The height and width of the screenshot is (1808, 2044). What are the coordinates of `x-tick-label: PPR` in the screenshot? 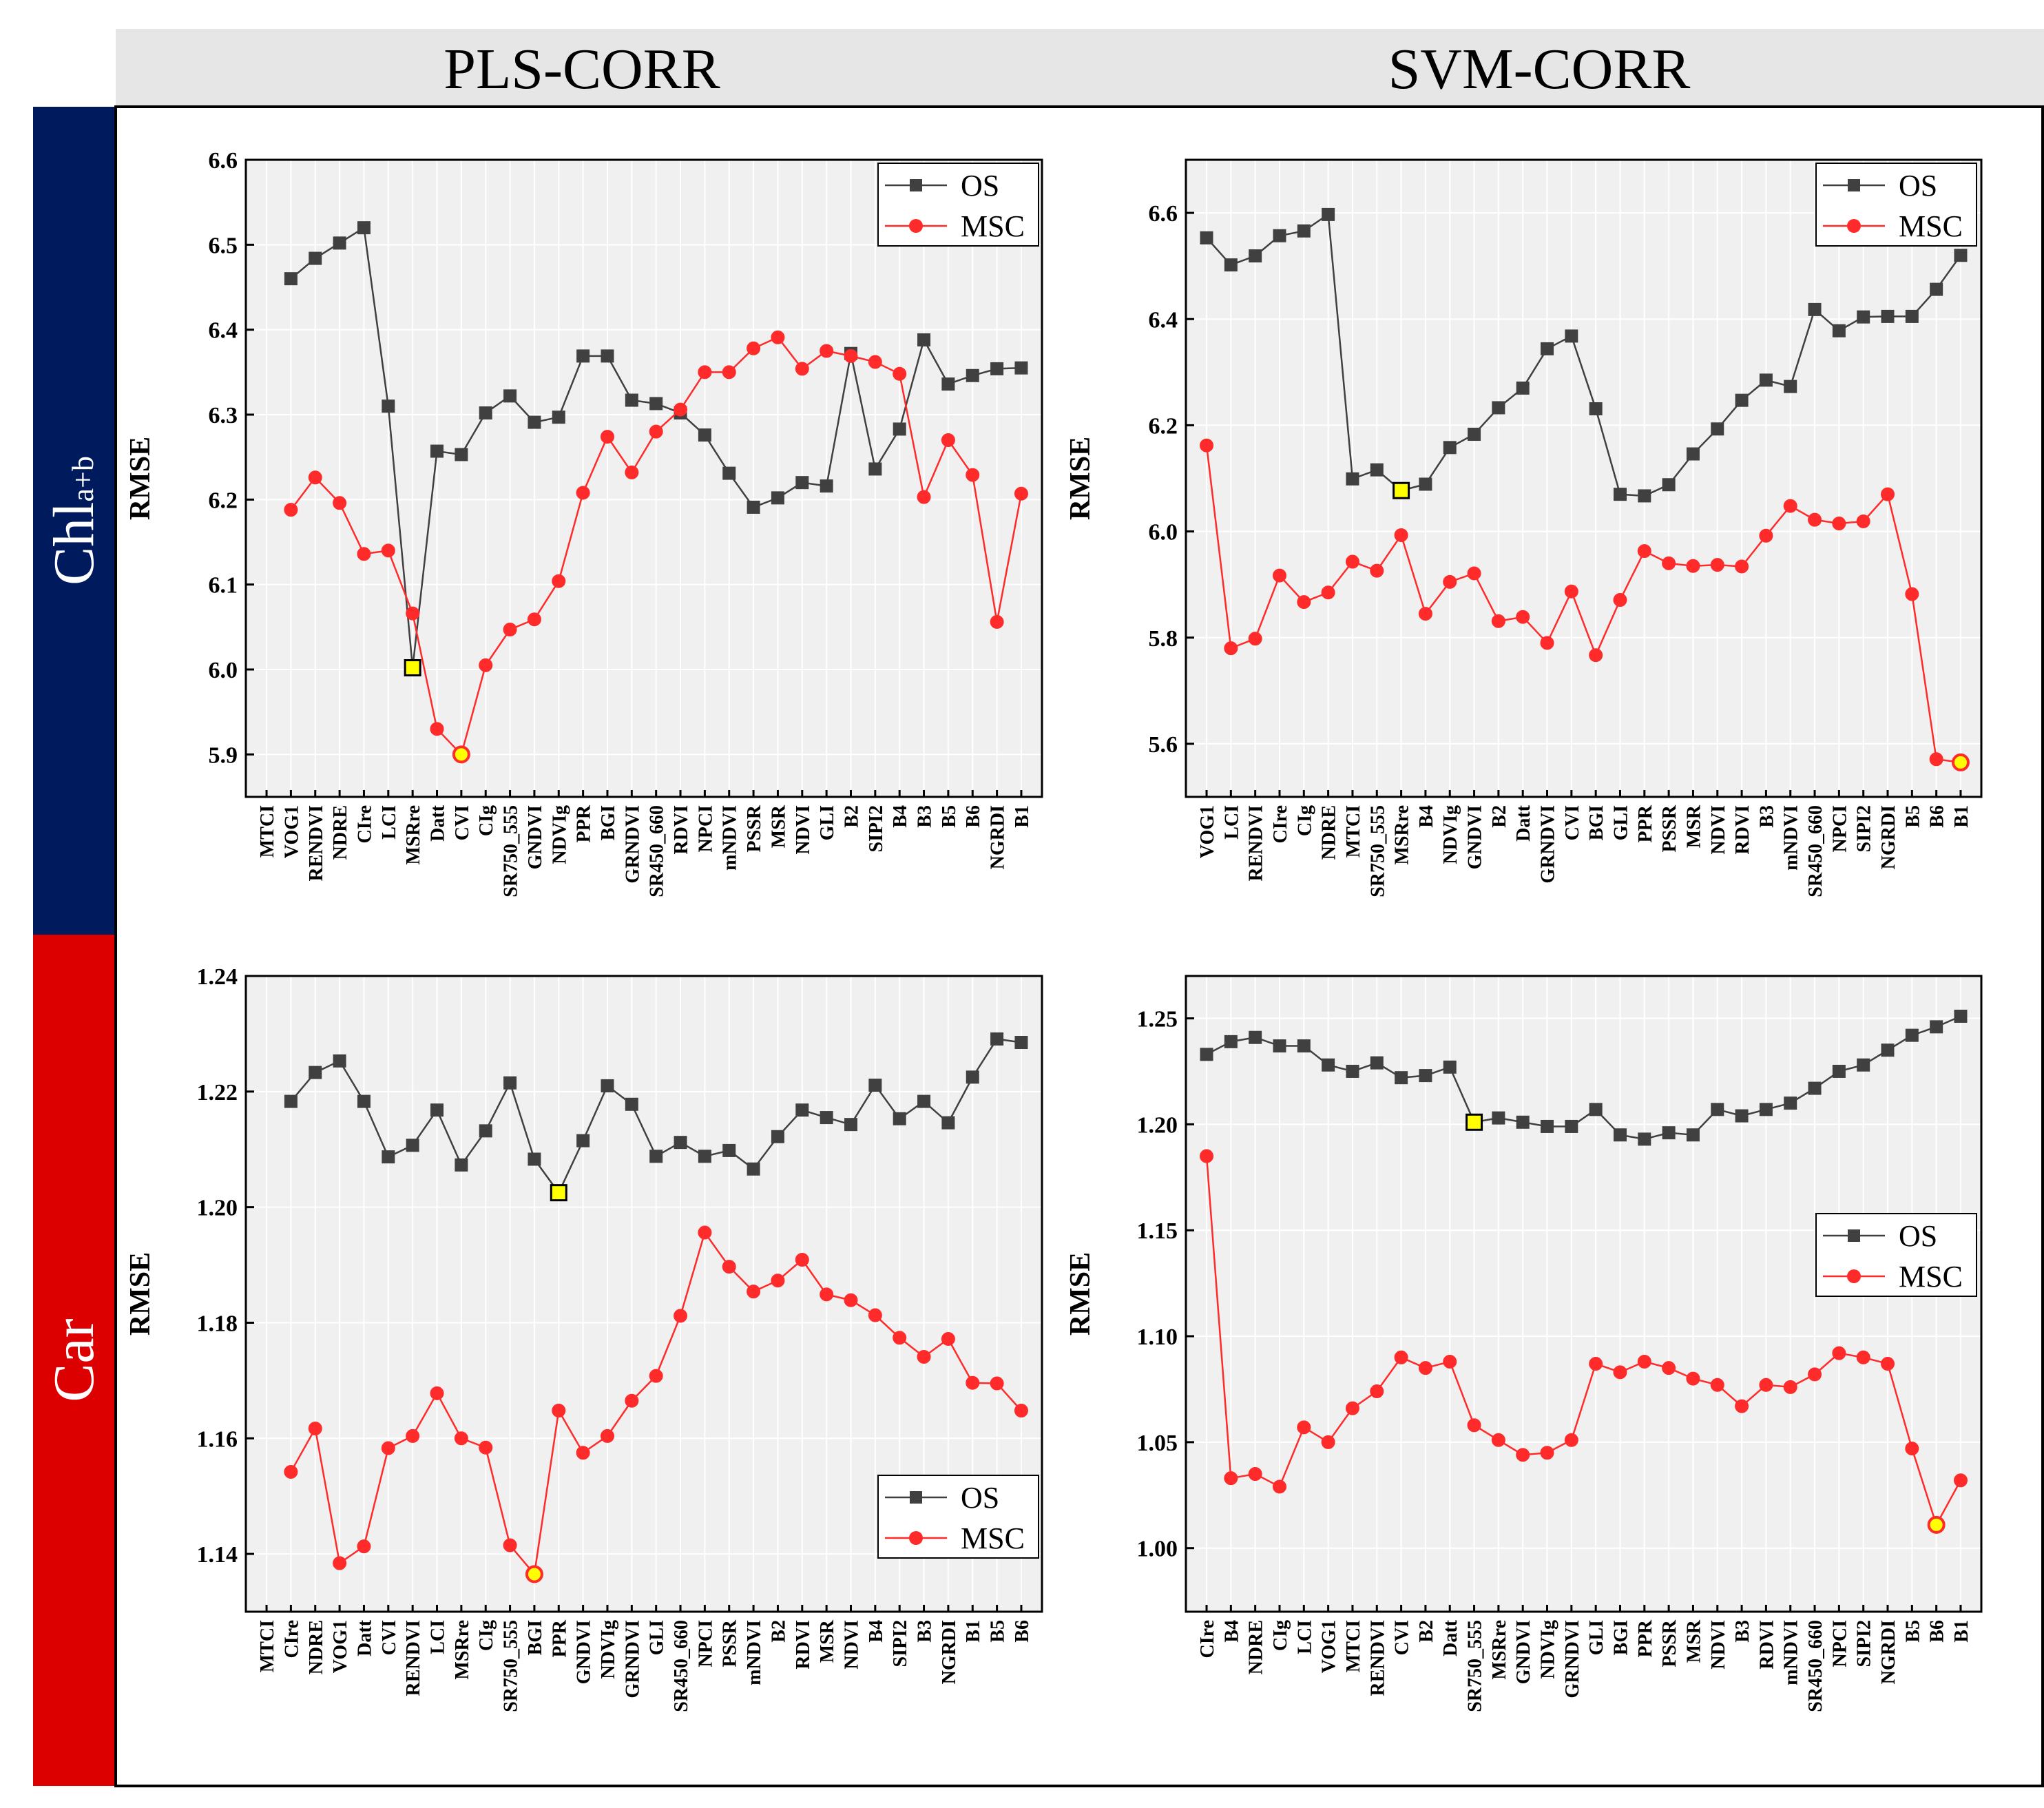 It's located at (1645, 823).